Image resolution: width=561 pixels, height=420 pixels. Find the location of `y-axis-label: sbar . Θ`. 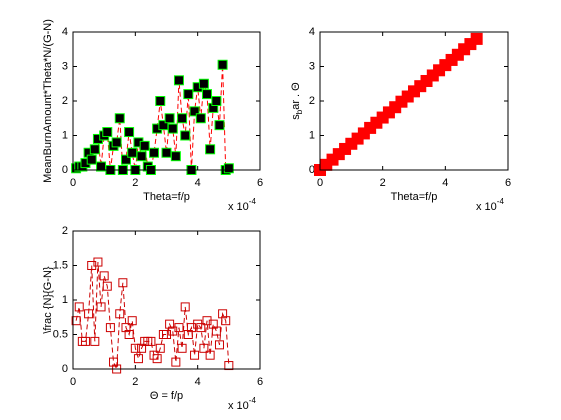

y-axis-label: sbar . Θ is located at coordinates (297, 101).